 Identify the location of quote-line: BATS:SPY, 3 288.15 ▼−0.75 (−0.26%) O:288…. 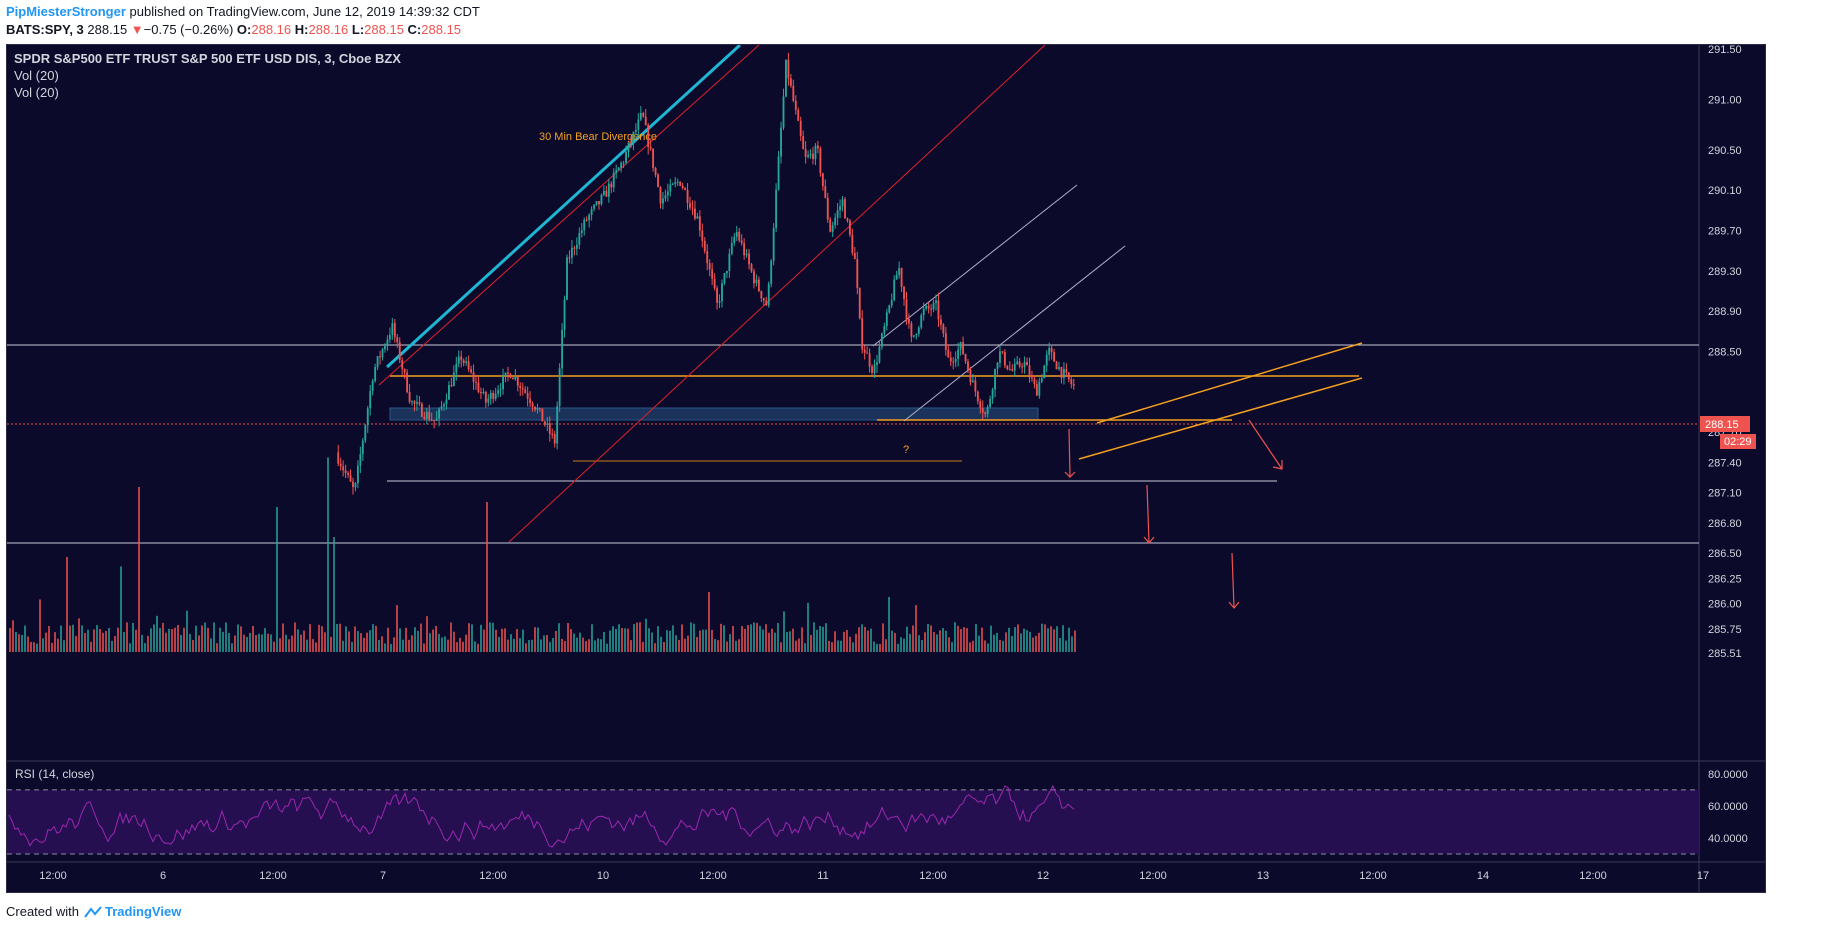
(233, 29).